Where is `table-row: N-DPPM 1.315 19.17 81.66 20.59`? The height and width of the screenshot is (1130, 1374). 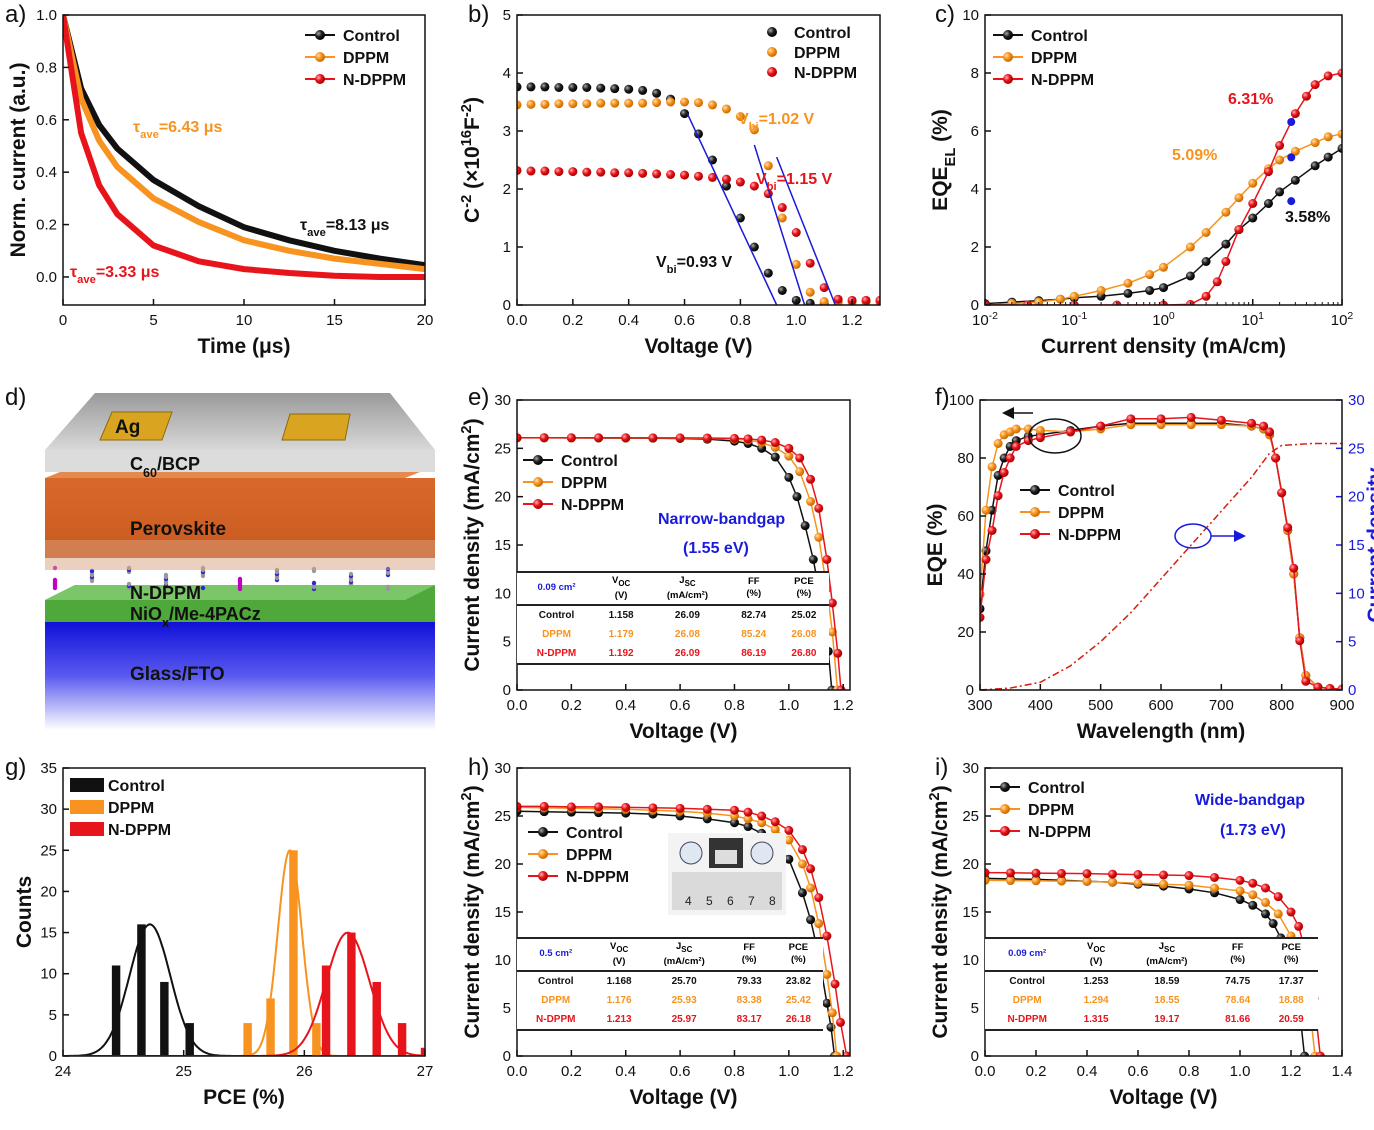 table-row: N-DPPM 1.315 19.17 81.66 20.59 is located at coordinates (1151, 1020).